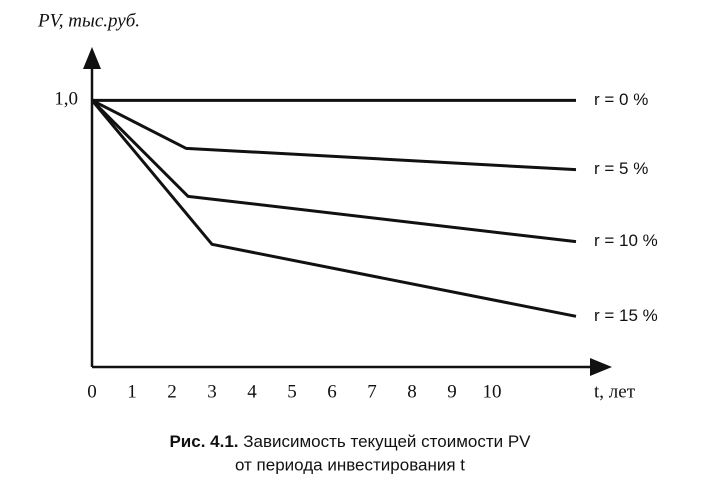 The height and width of the screenshot is (487, 713). I want to click on x-tick-label: 0, so click(92, 391).